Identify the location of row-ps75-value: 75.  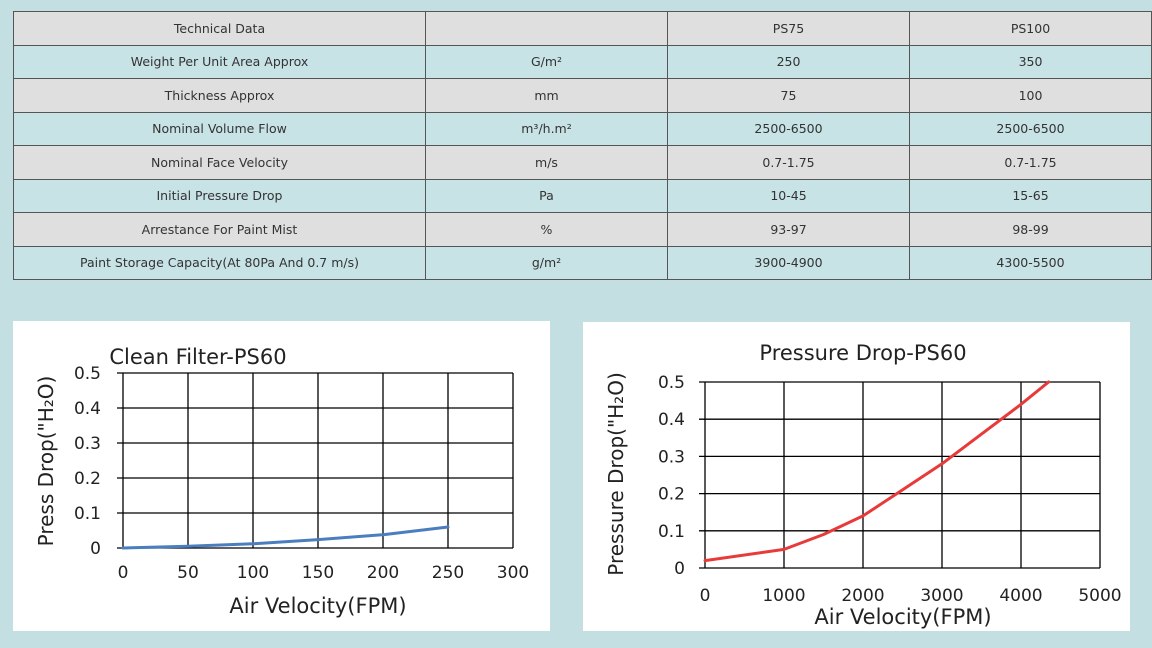
(788, 95).